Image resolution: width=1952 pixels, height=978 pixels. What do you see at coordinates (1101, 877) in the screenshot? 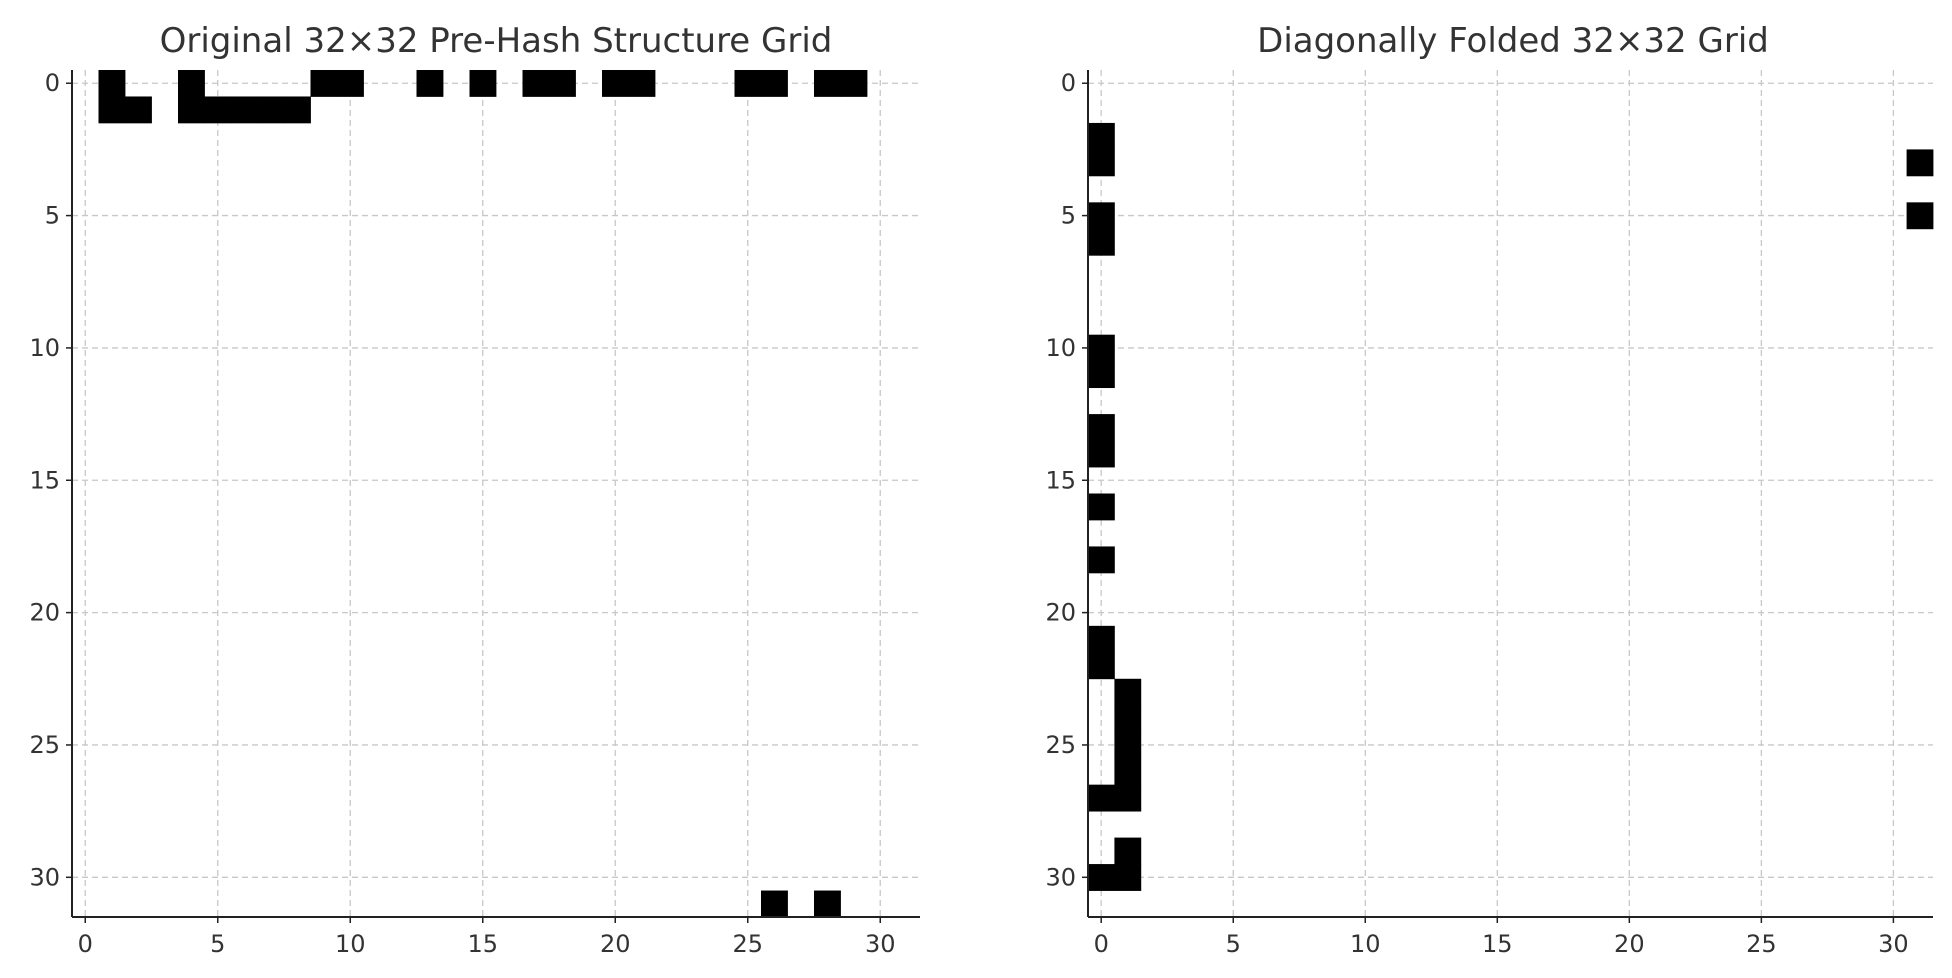
I see `grid-cell-r30-c0` at bounding box center [1101, 877].